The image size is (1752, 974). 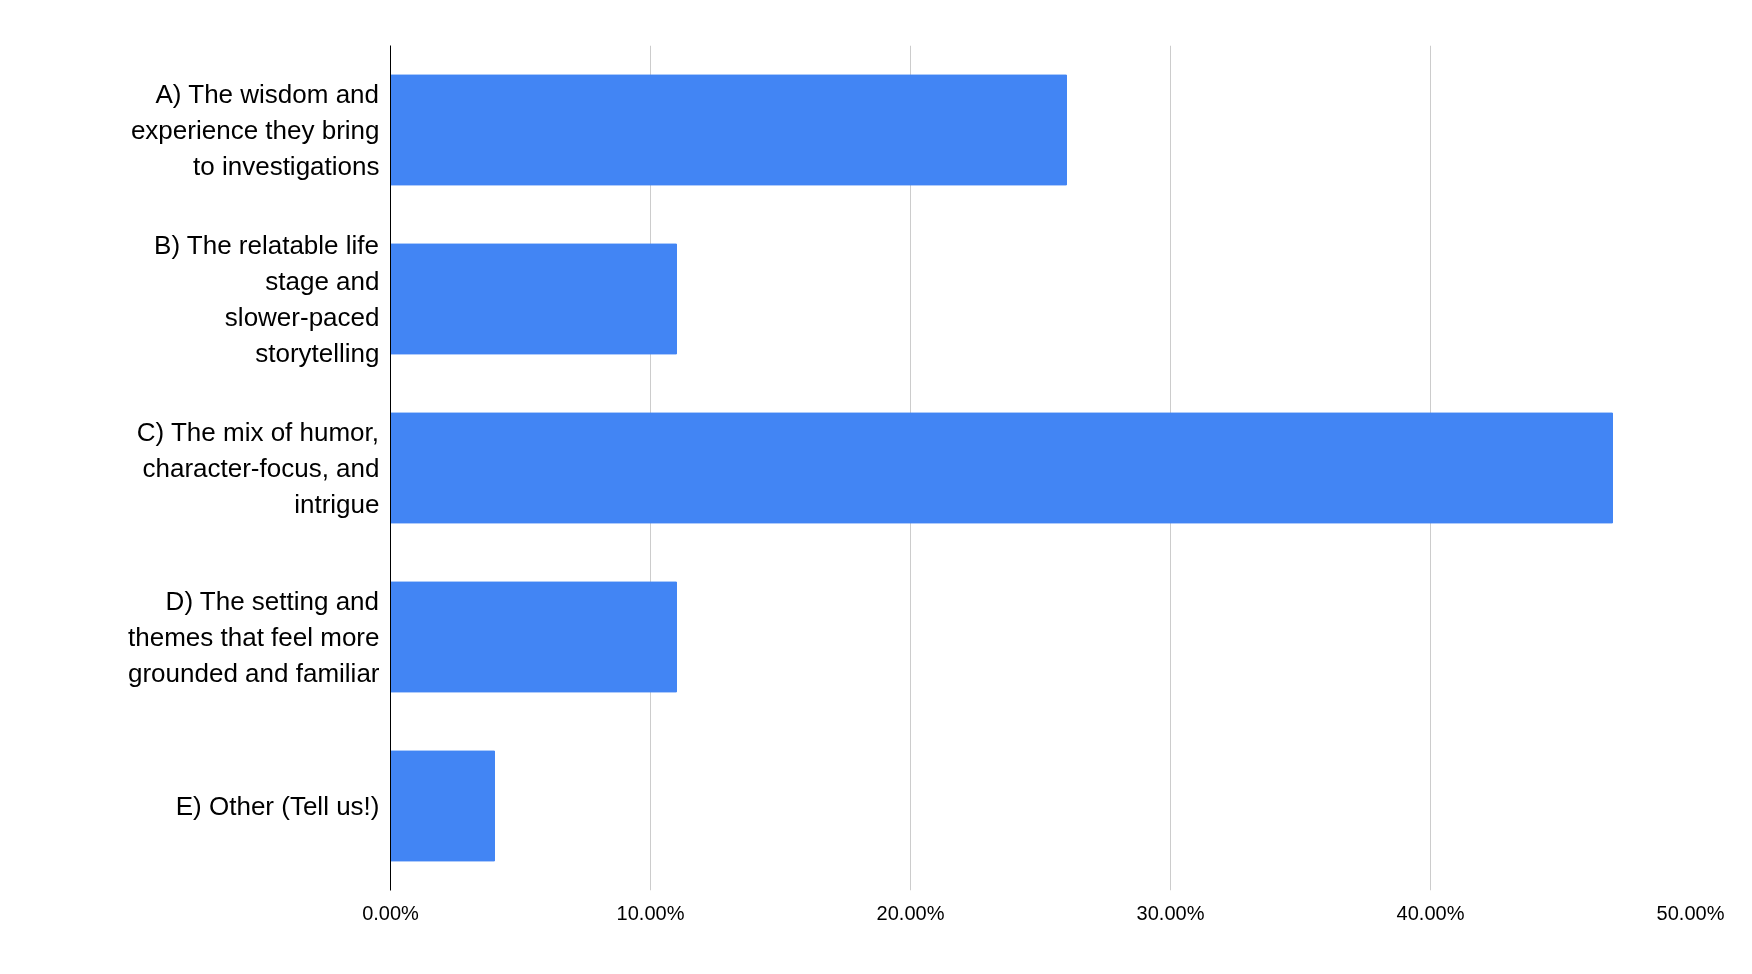 What do you see at coordinates (650, 912) in the screenshot?
I see `x-tick-label: 10.00%` at bounding box center [650, 912].